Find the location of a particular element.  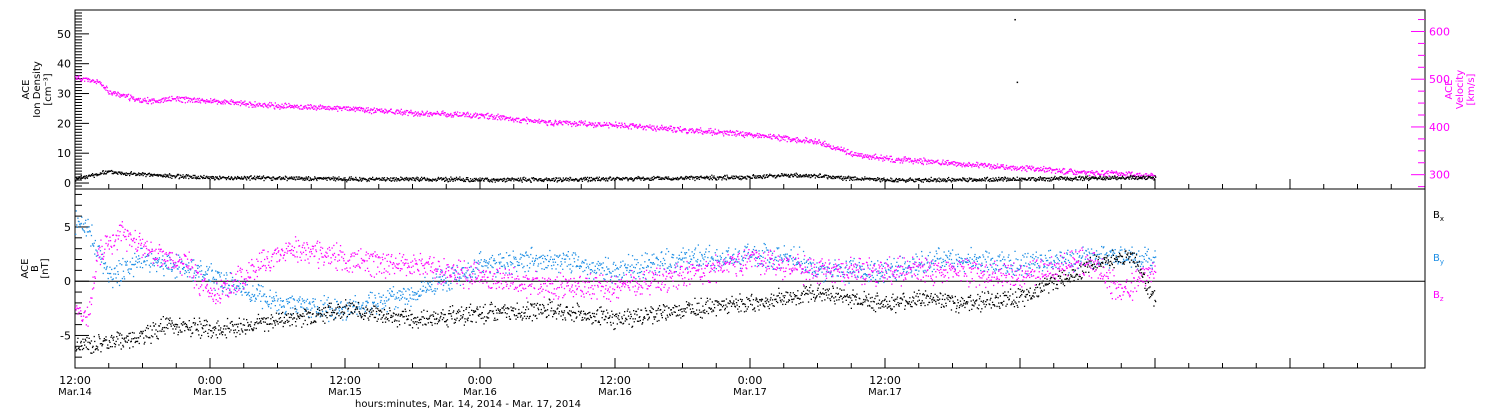

velocity-axis-title-line: Velocity is located at coordinates (1460, 89).